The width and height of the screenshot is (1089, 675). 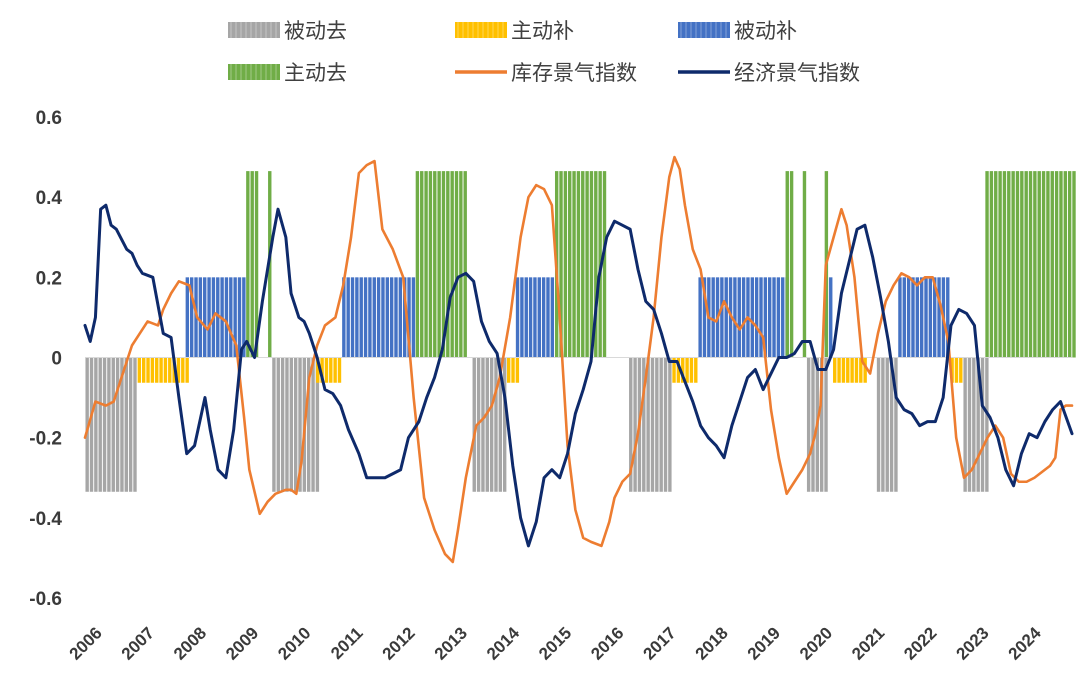 I want to click on x-tick-label: 2022, so click(x=920, y=643).